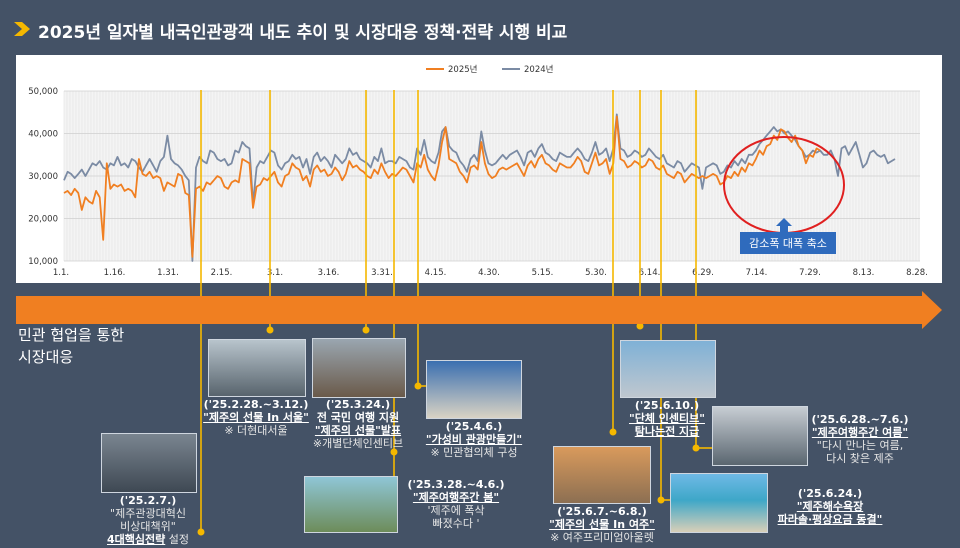  Describe the element at coordinates (760, 436) in the screenshot. I see `photo-summer-week` at that location.